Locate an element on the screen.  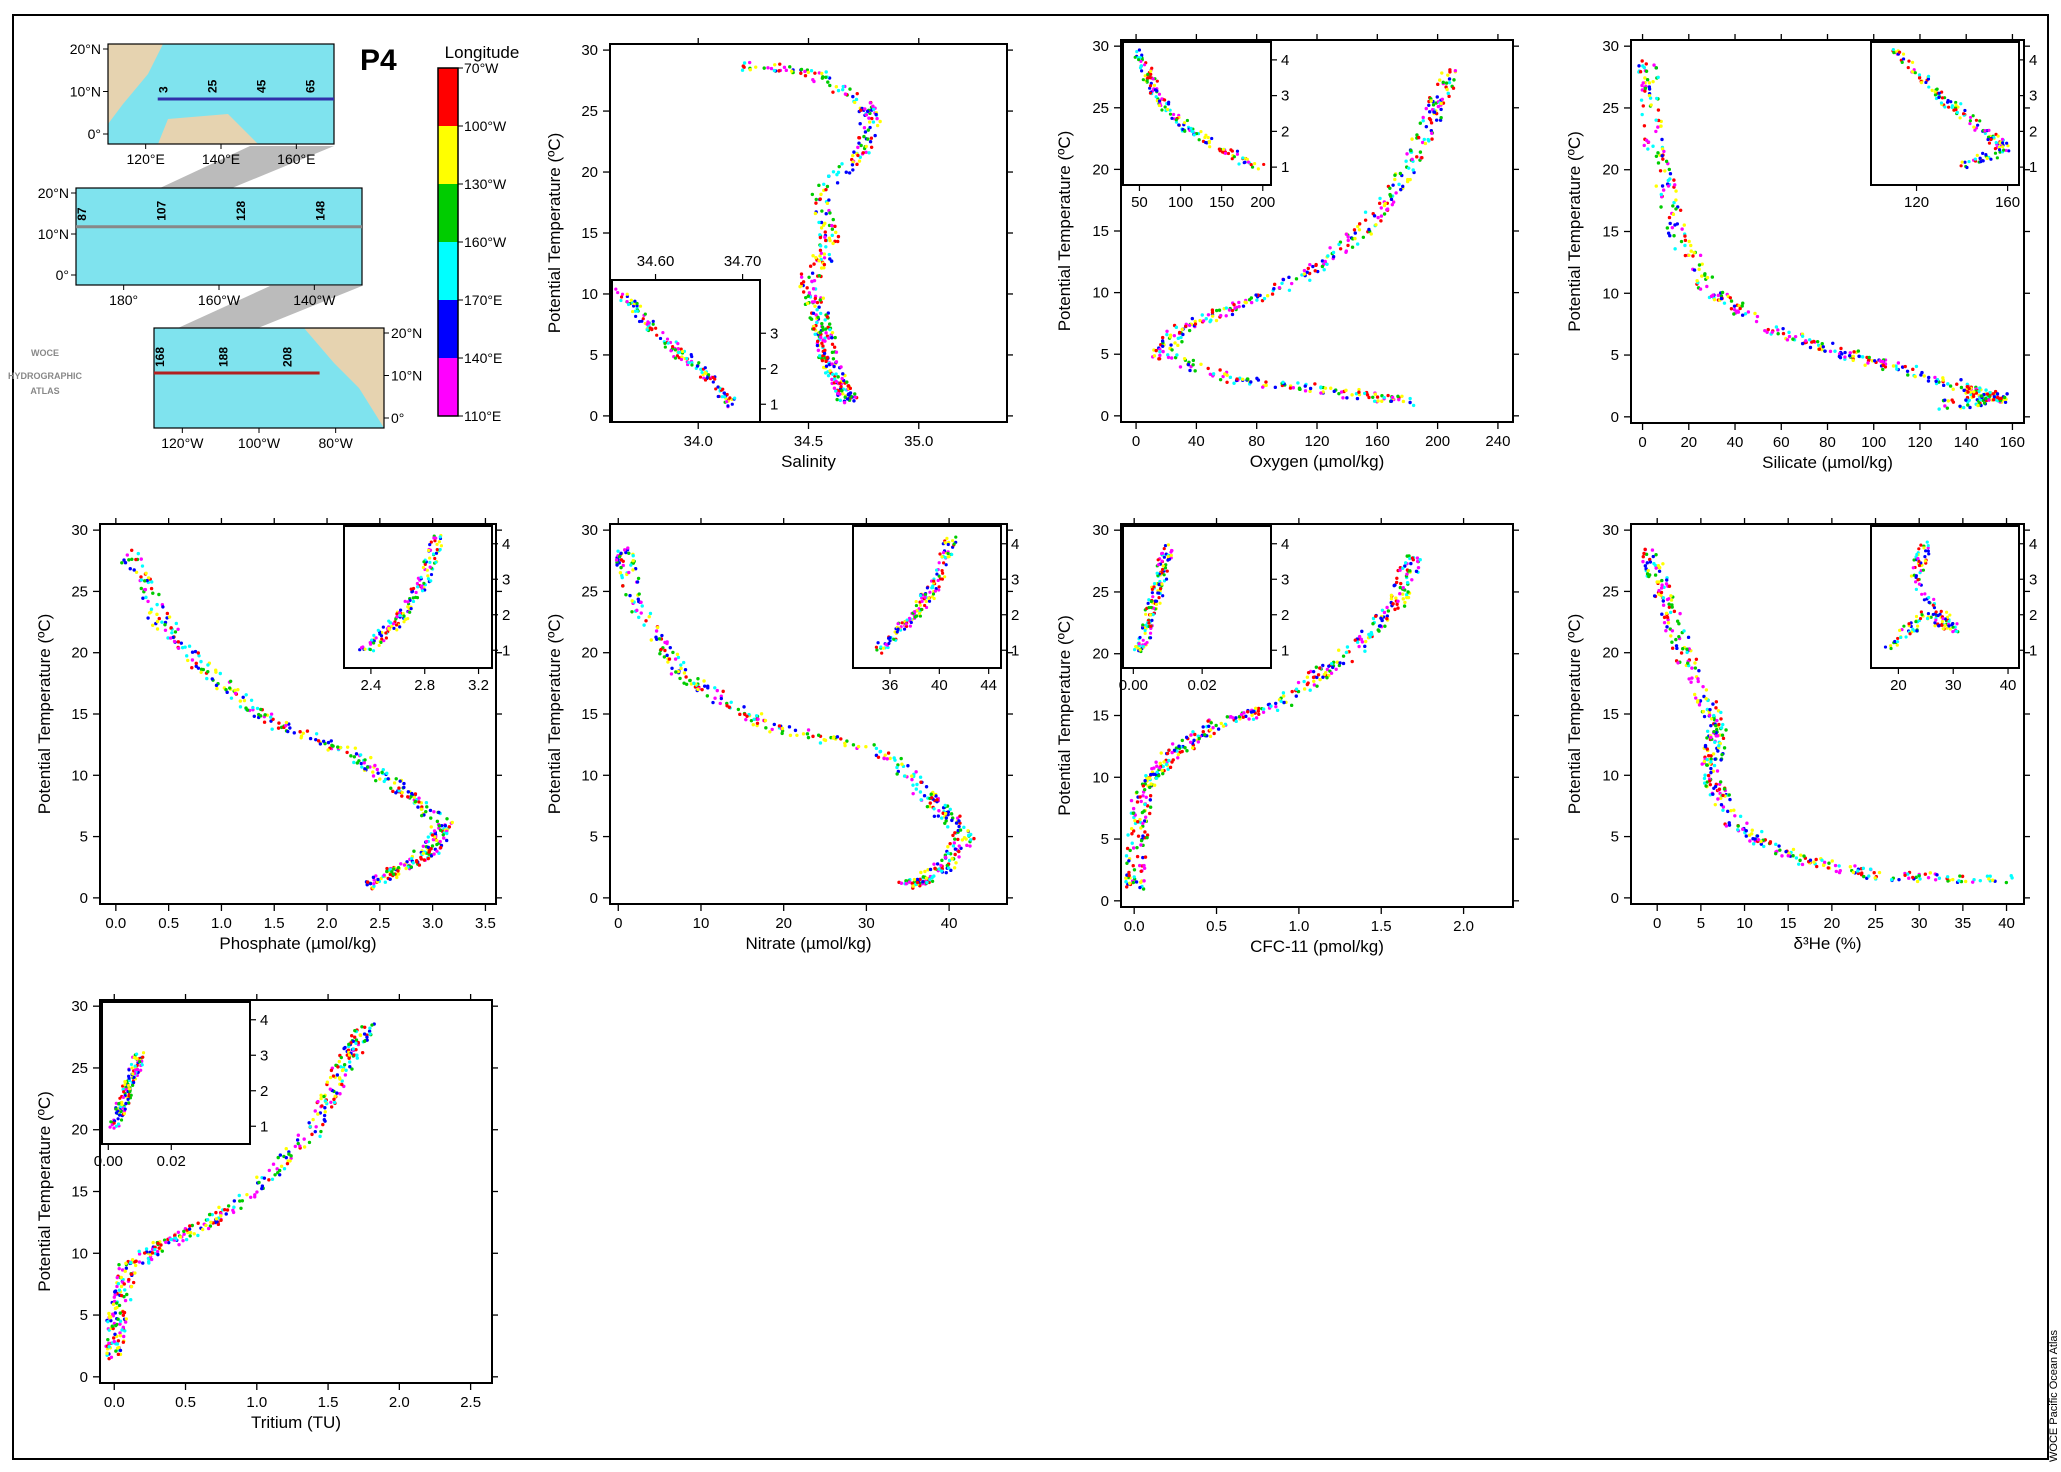
y-tick-label: 20 is located at coordinates (79, 653).